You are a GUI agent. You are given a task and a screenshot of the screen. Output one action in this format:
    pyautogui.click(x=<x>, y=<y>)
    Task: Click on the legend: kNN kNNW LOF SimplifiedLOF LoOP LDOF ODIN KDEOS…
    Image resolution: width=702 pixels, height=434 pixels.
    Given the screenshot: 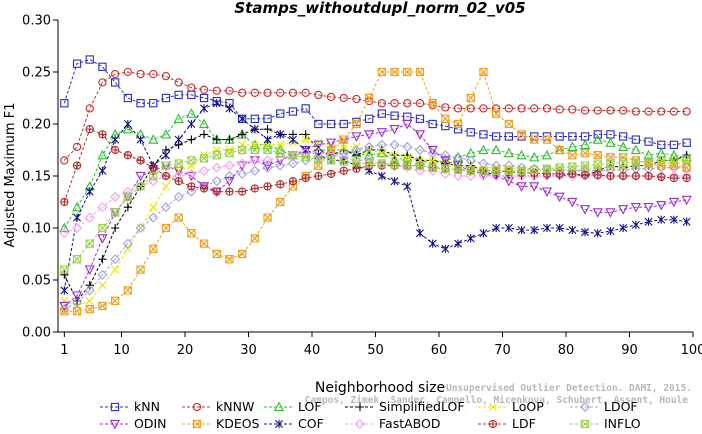 What is the action you would take?
    pyautogui.click(x=370, y=415)
    